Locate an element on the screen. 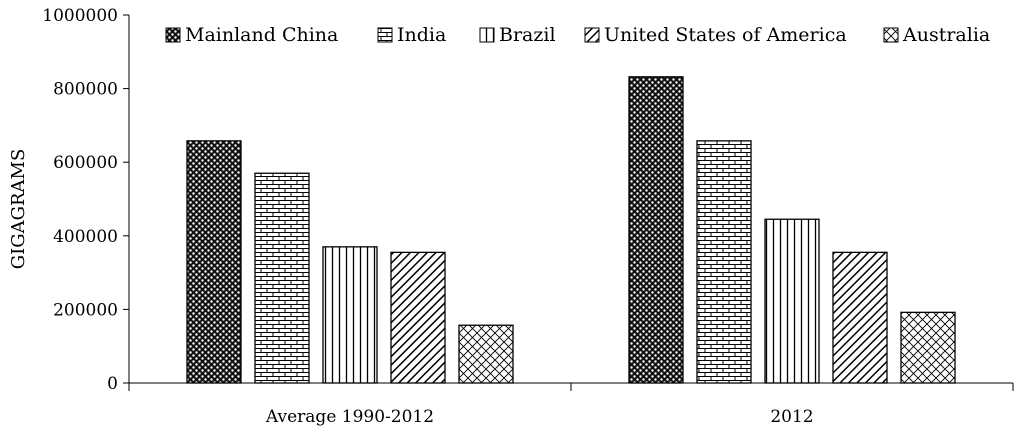  legend-label: Brazil is located at coordinates (527, 35).